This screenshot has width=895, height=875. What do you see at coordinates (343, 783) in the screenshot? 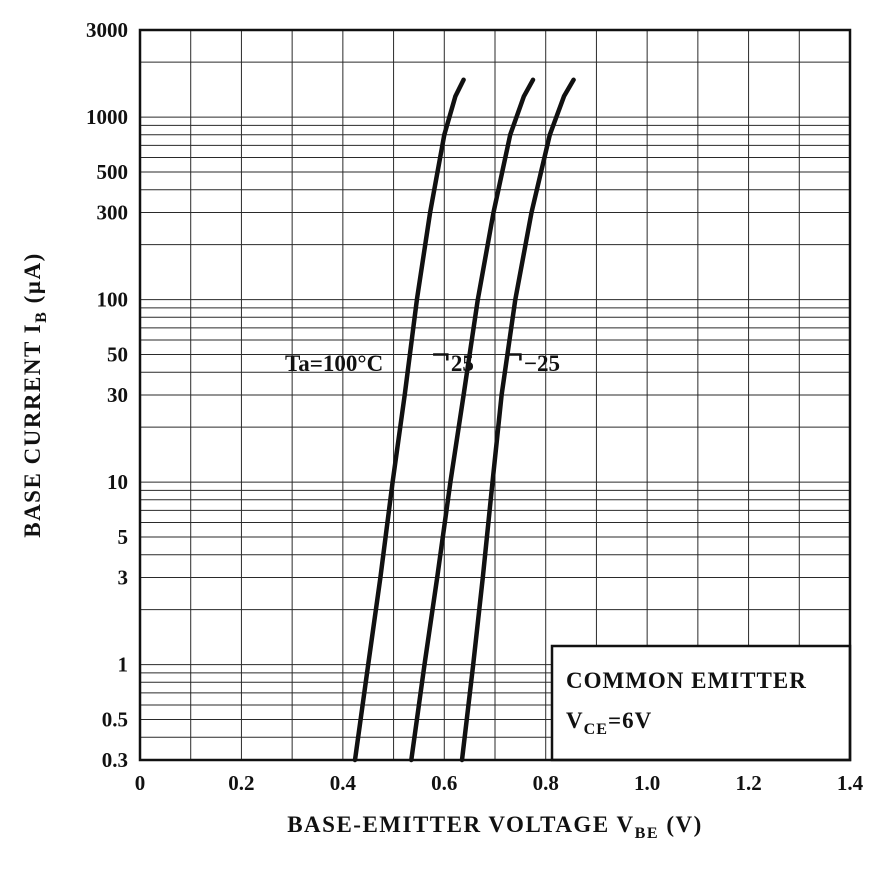
I see `x-tick-label: 0.4` at bounding box center [343, 783].